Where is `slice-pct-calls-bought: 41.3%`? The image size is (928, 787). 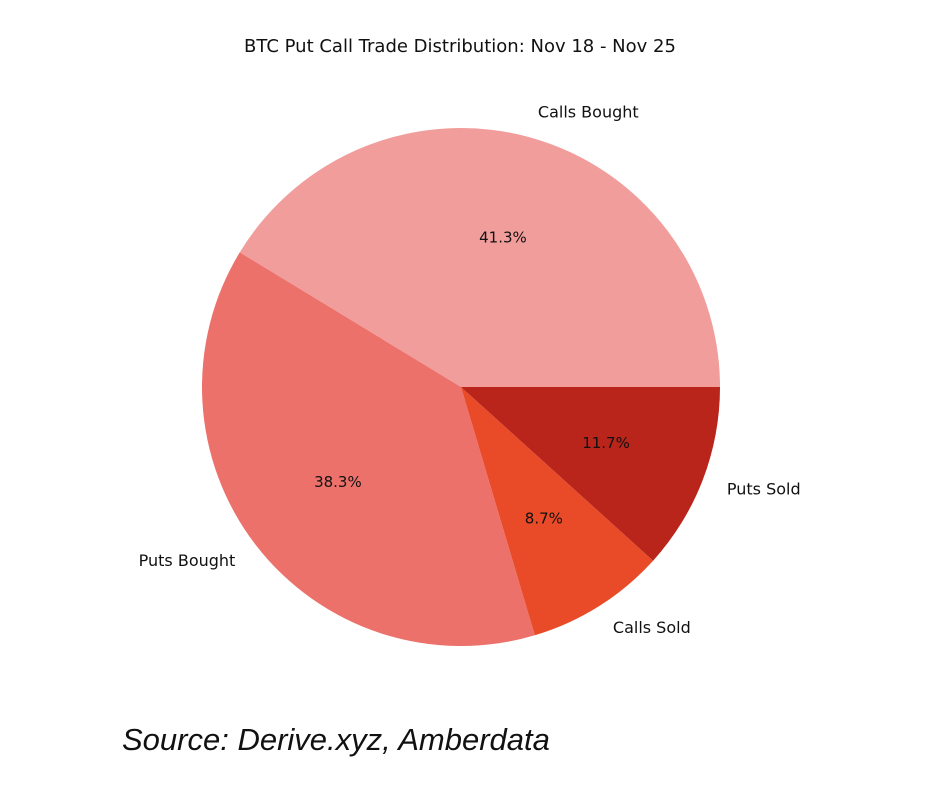 slice-pct-calls-bought: 41.3% is located at coordinates (503, 237).